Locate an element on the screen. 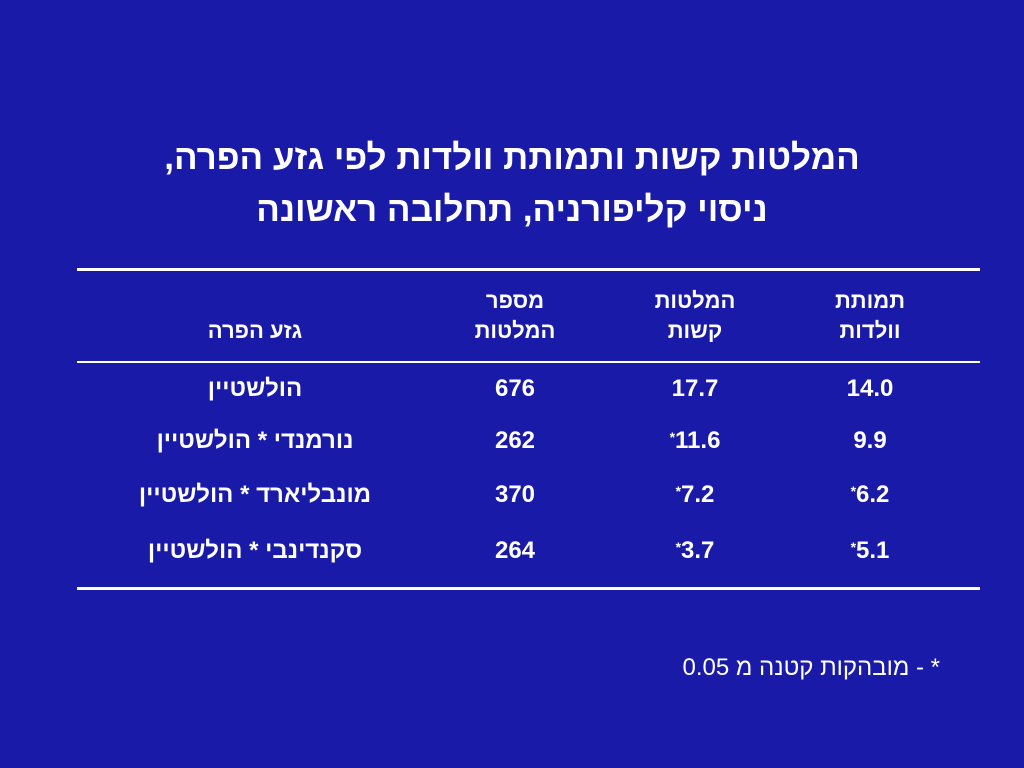  table-row: נורמנדי * הולשטיין 262 *11.6 9.9 is located at coordinates (512, 441).